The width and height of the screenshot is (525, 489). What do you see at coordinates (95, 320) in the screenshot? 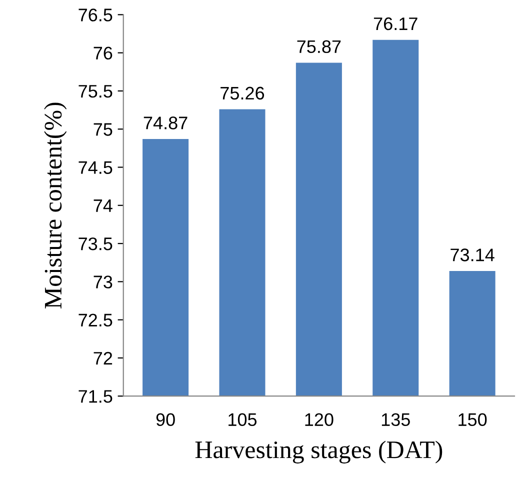
I see `y-tick-label: 72.5` at bounding box center [95, 320].